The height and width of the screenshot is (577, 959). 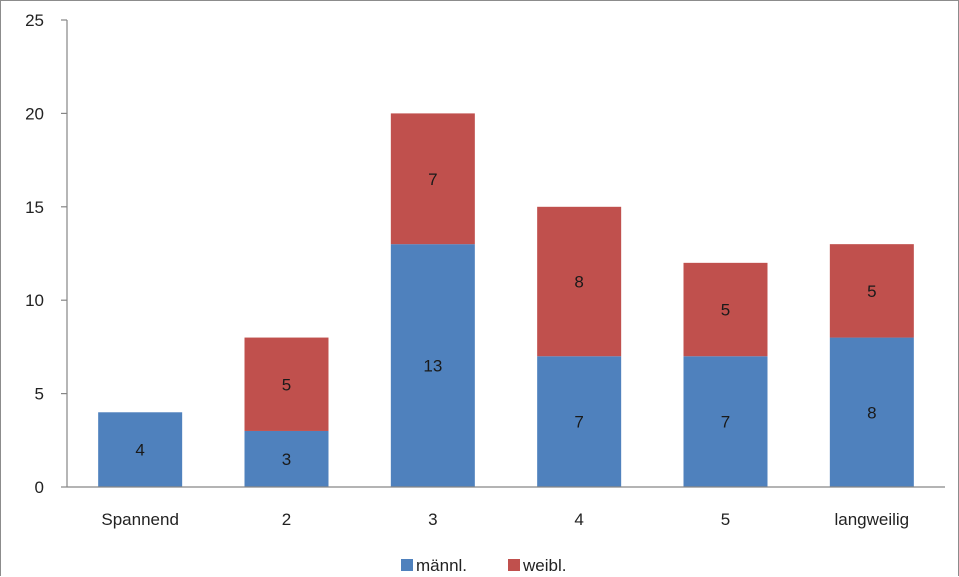 What do you see at coordinates (286, 519) in the screenshot?
I see `x-tick-label: 2` at bounding box center [286, 519].